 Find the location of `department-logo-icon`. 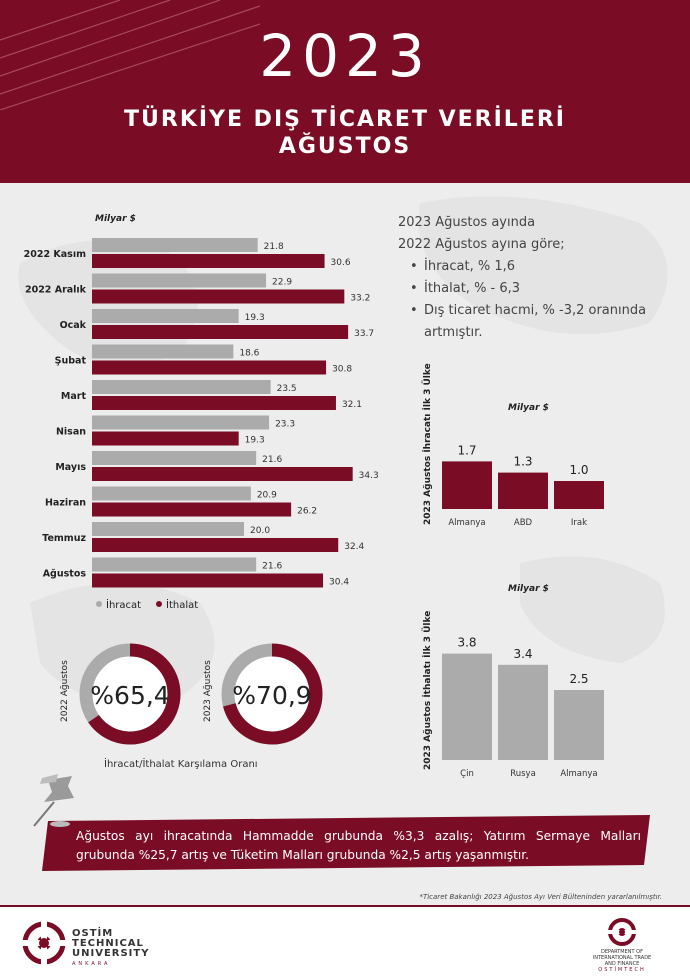

department-logo-icon is located at coordinates (622, 932).